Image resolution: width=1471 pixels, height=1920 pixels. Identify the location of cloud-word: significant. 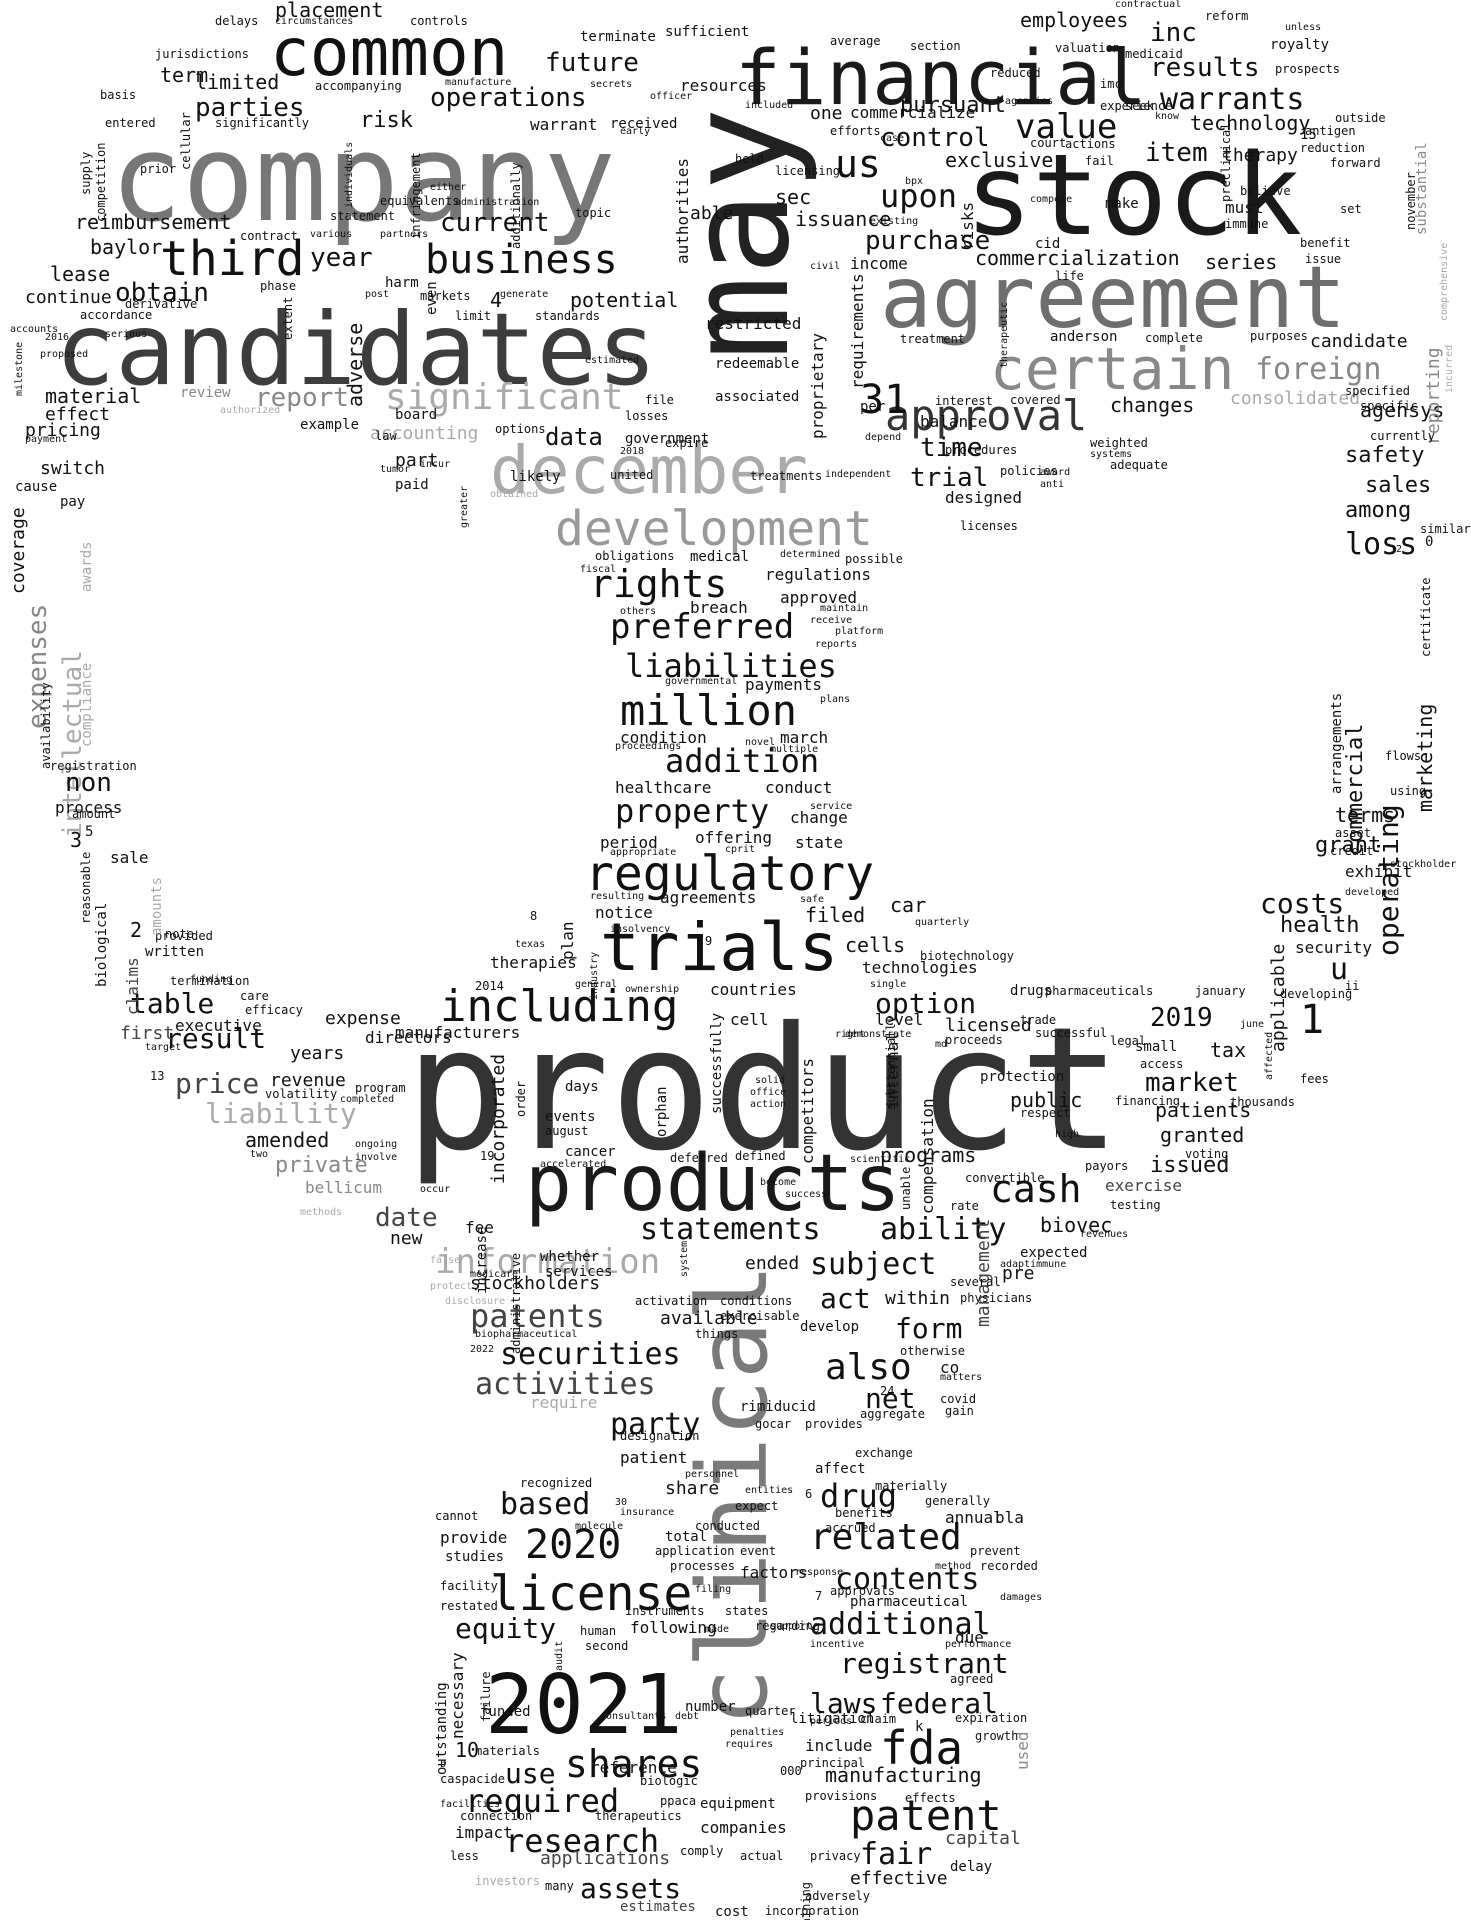
(504, 397).